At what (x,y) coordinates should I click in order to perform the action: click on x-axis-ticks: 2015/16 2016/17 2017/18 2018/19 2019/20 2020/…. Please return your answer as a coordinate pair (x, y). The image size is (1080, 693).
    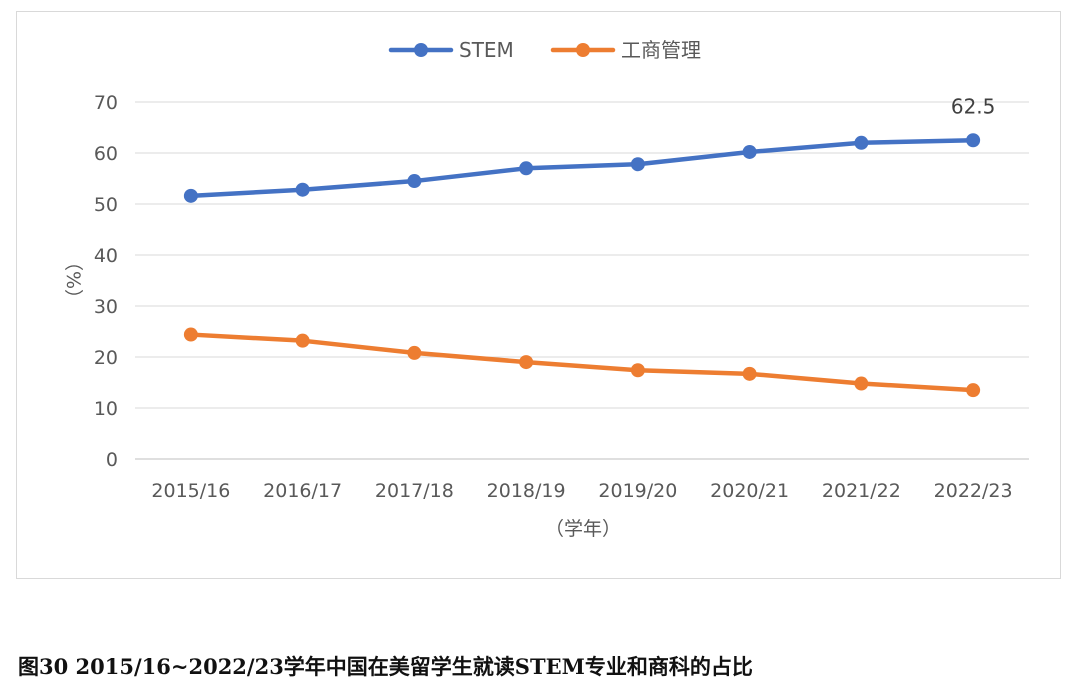
    Looking at the image, I should click on (581, 491).